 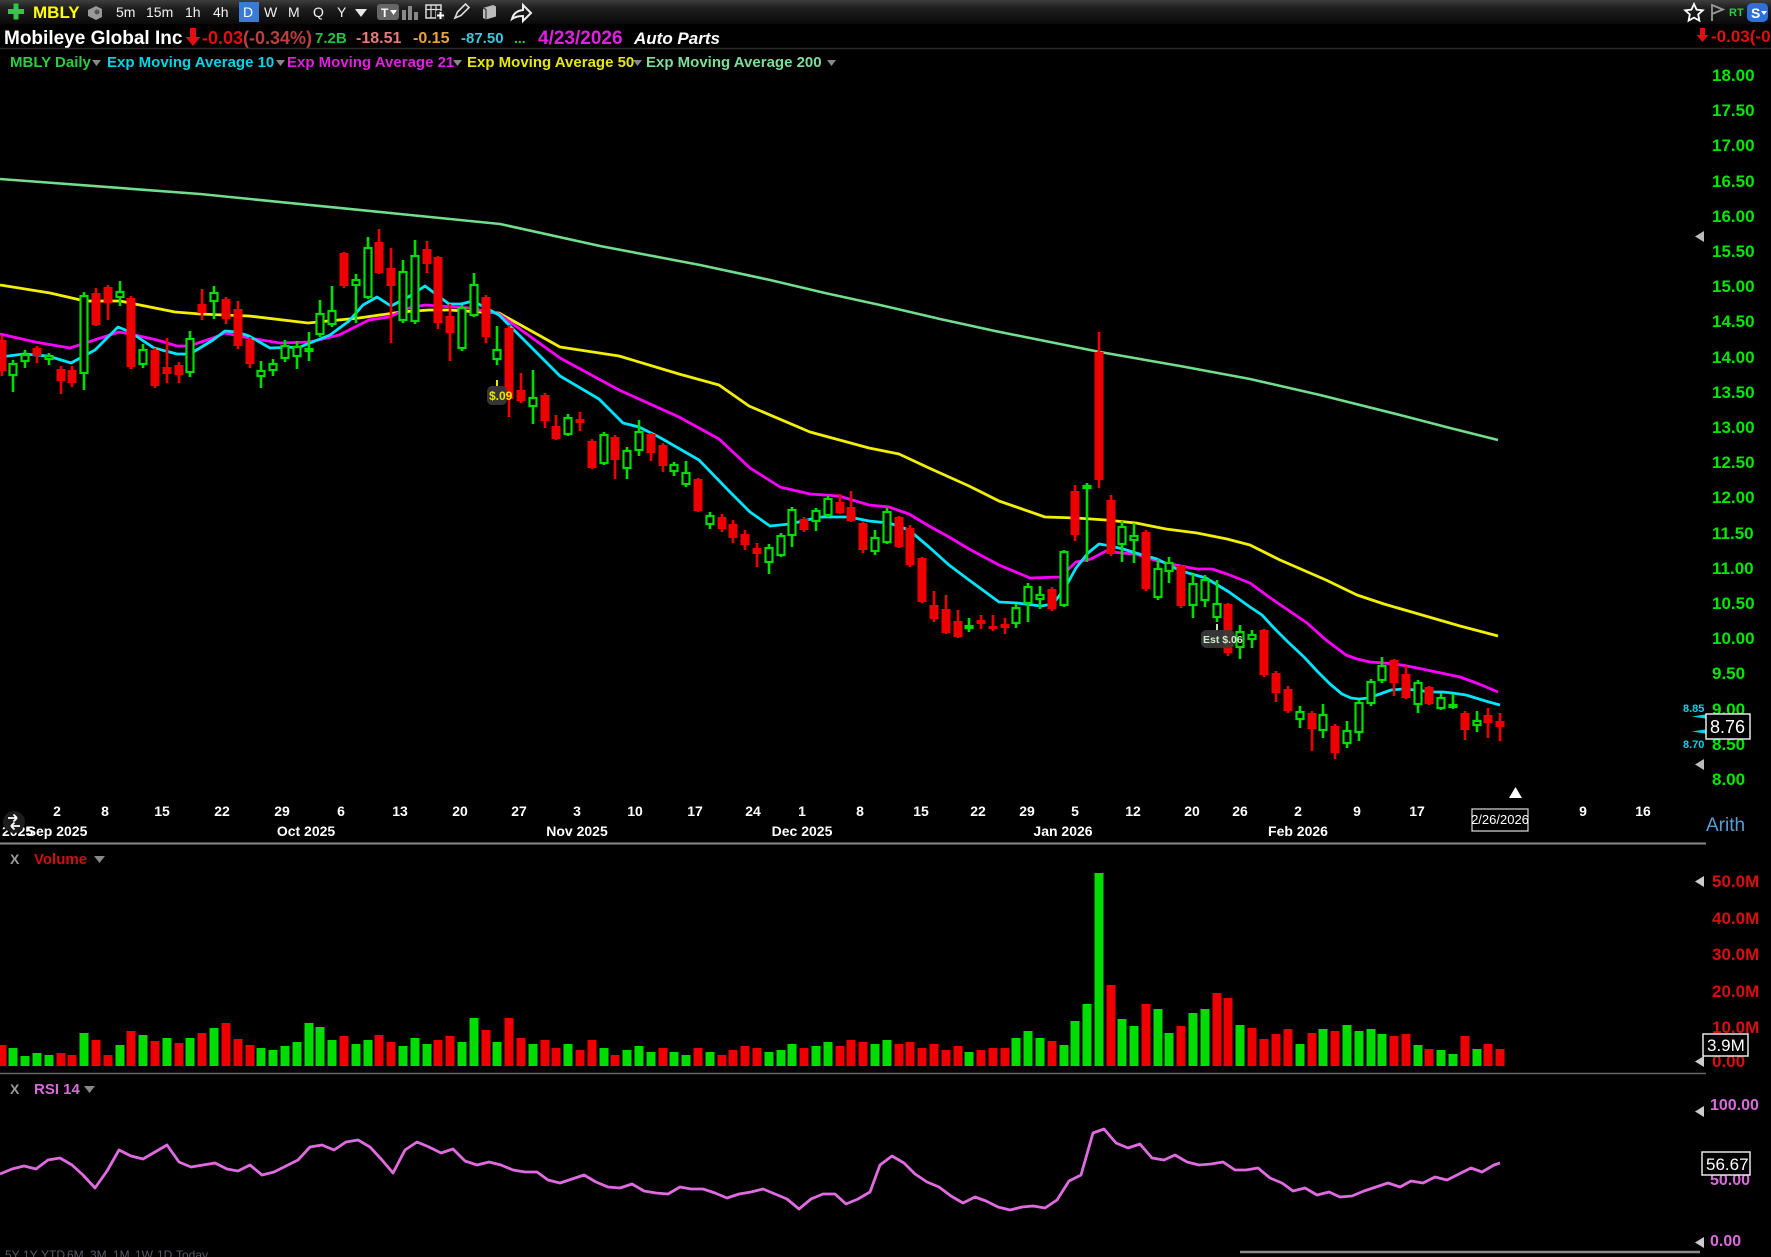 What do you see at coordinates (159, 12) in the screenshot?
I see `svg-text: 15m` at bounding box center [159, 12].